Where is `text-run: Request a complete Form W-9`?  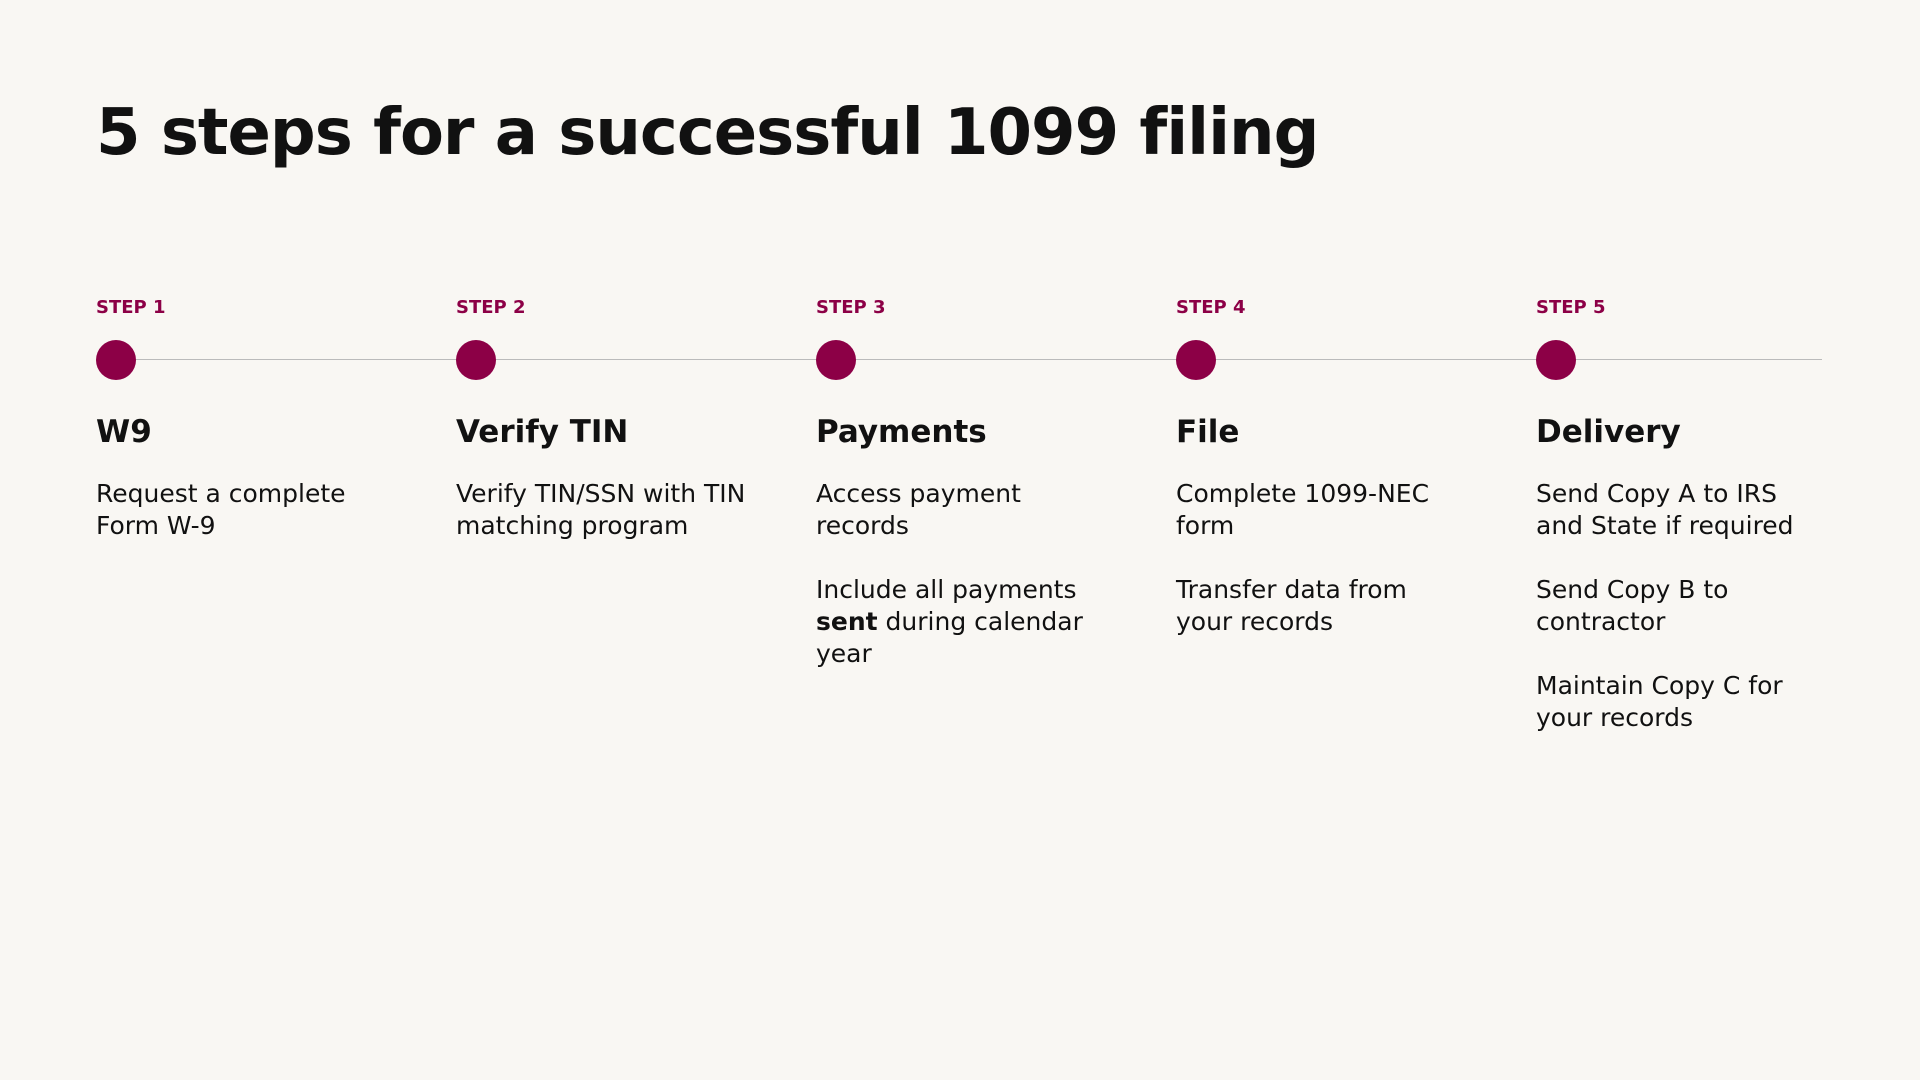 text-run: Request a complete Form W-9 is located at coordinates (221, 509).